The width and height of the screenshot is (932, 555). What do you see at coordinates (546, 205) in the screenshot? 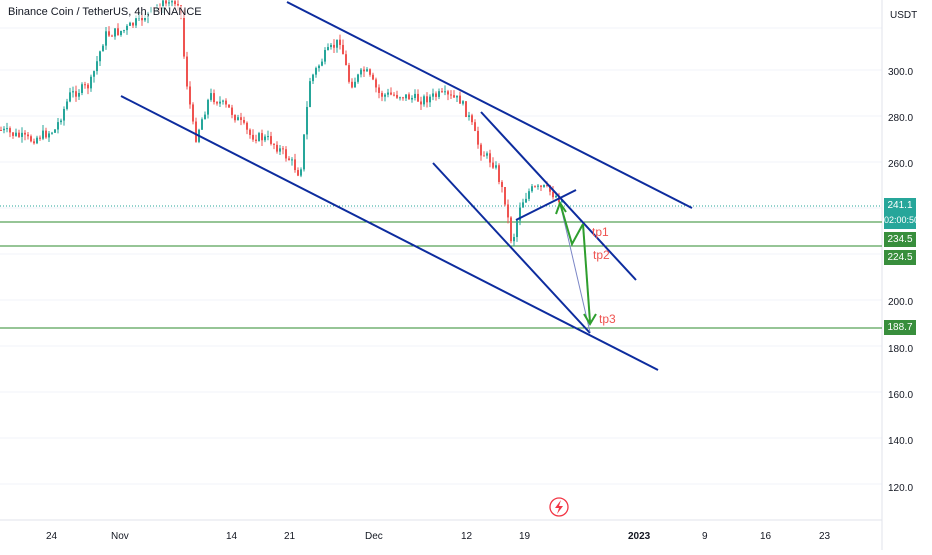
I see `triangle-base-line` at bounding box center [546, 205].